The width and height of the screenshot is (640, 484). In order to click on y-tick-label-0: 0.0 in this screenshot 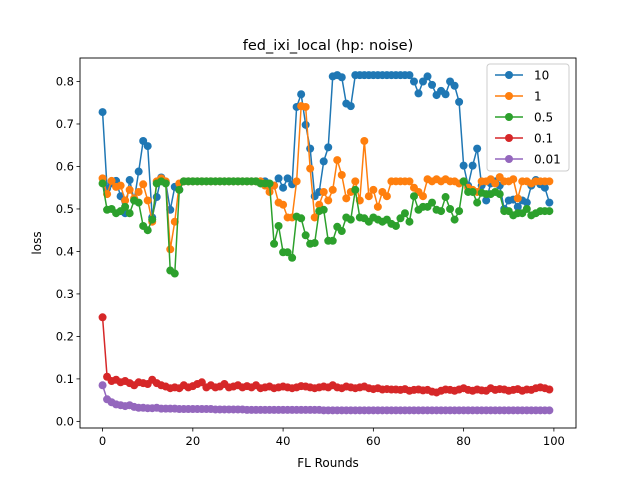, I will do `click(65, 421)`.